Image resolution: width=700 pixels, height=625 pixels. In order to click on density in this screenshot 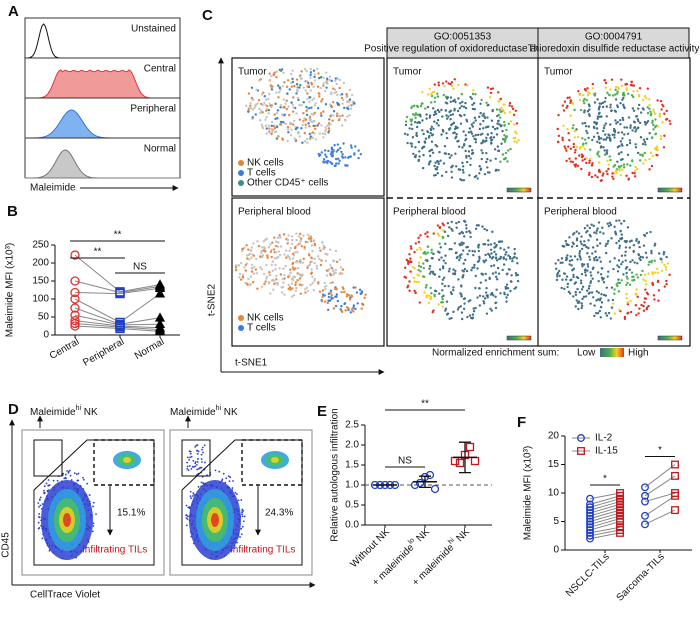, I will do `click(67, 520)`.